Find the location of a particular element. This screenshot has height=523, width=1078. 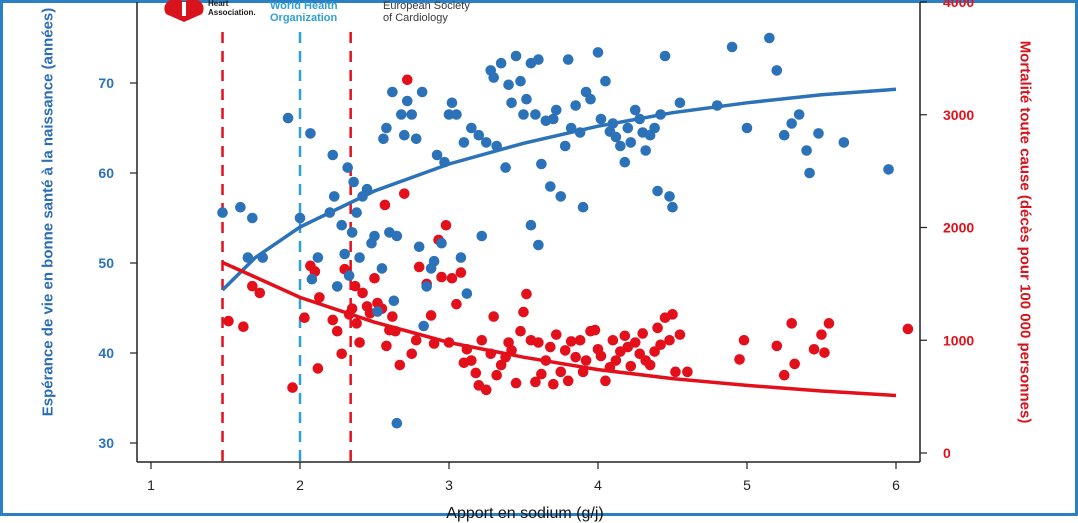

x-axis-title: Apport en sodium (g/j) is located at coordinates (525, 513).